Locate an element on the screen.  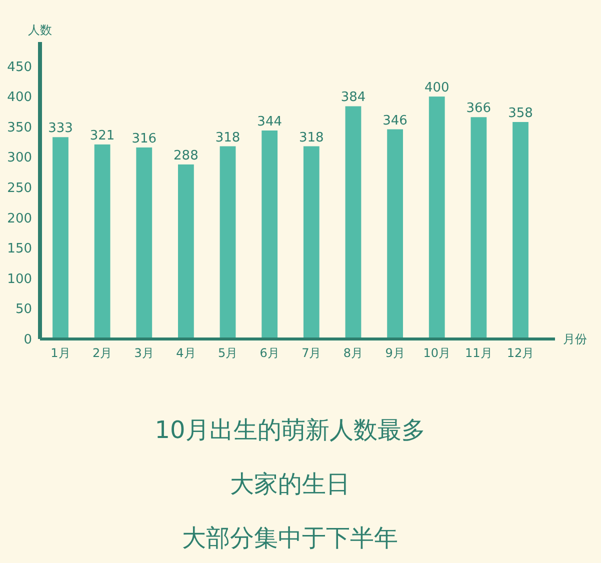
data-label: 366 is located at coordinates (479, 108).